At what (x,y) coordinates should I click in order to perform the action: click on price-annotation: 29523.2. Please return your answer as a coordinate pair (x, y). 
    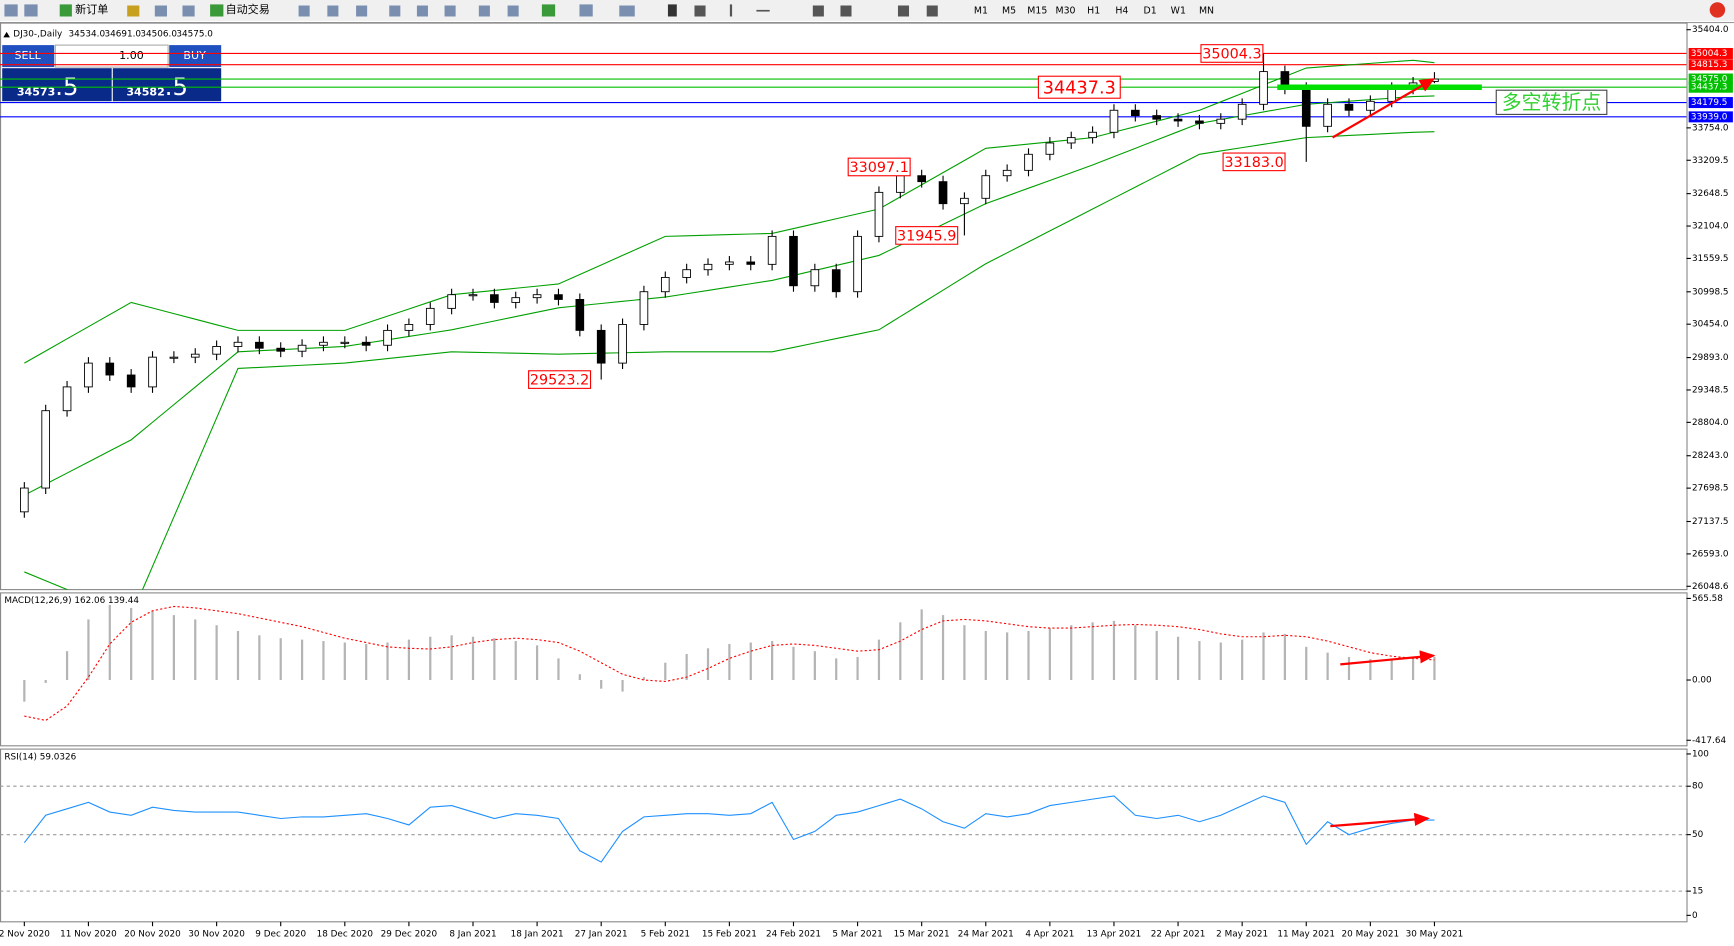
    Looking at the image, I should click on (559, 381).